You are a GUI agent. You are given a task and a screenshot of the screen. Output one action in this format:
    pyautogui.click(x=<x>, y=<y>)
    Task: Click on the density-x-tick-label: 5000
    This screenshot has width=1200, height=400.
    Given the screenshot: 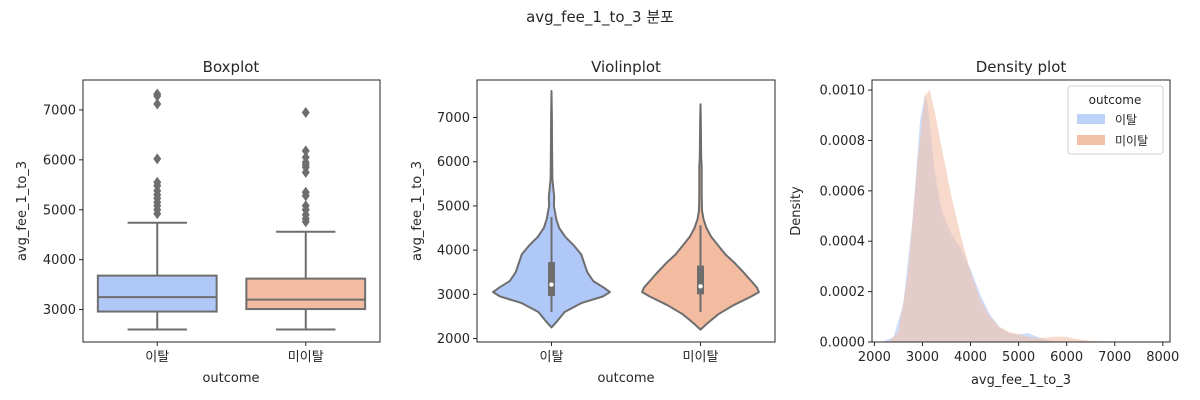 What is the action you would take?
    pyautogui.click(x=1018, y=357)
    